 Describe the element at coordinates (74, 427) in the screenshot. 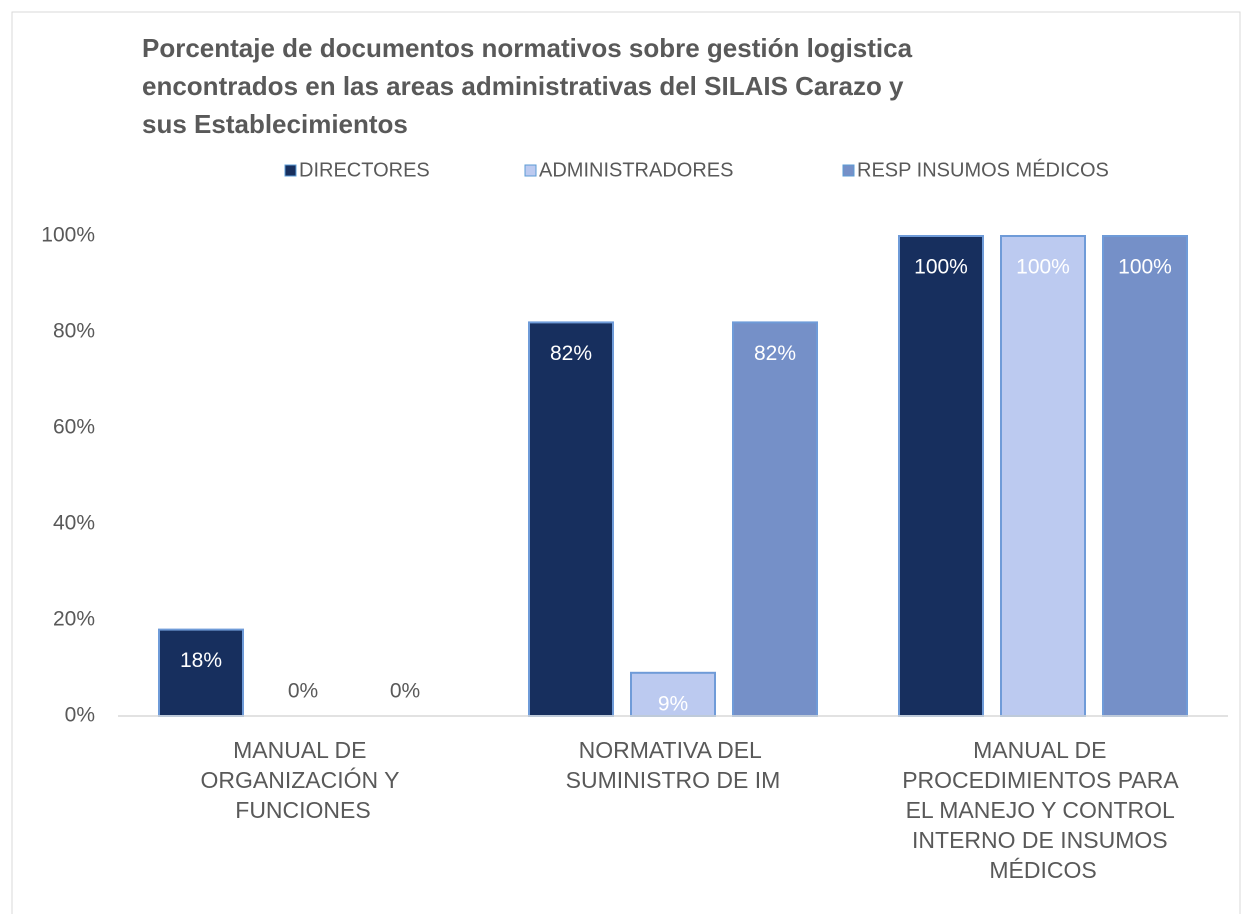

I see `y-tick-label: 60%` at that location.